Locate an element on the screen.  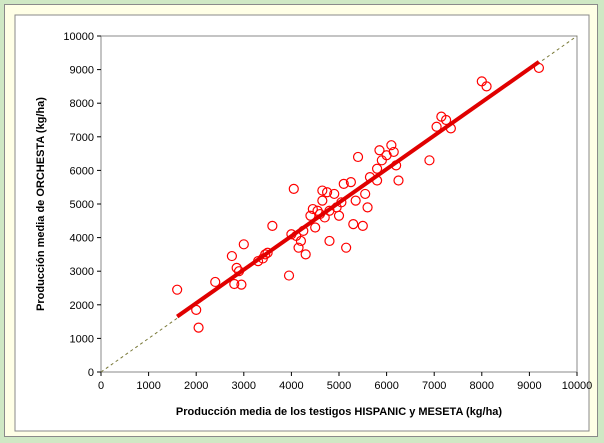
y-tick-label: 3000 is located at coordinates (82, 272).